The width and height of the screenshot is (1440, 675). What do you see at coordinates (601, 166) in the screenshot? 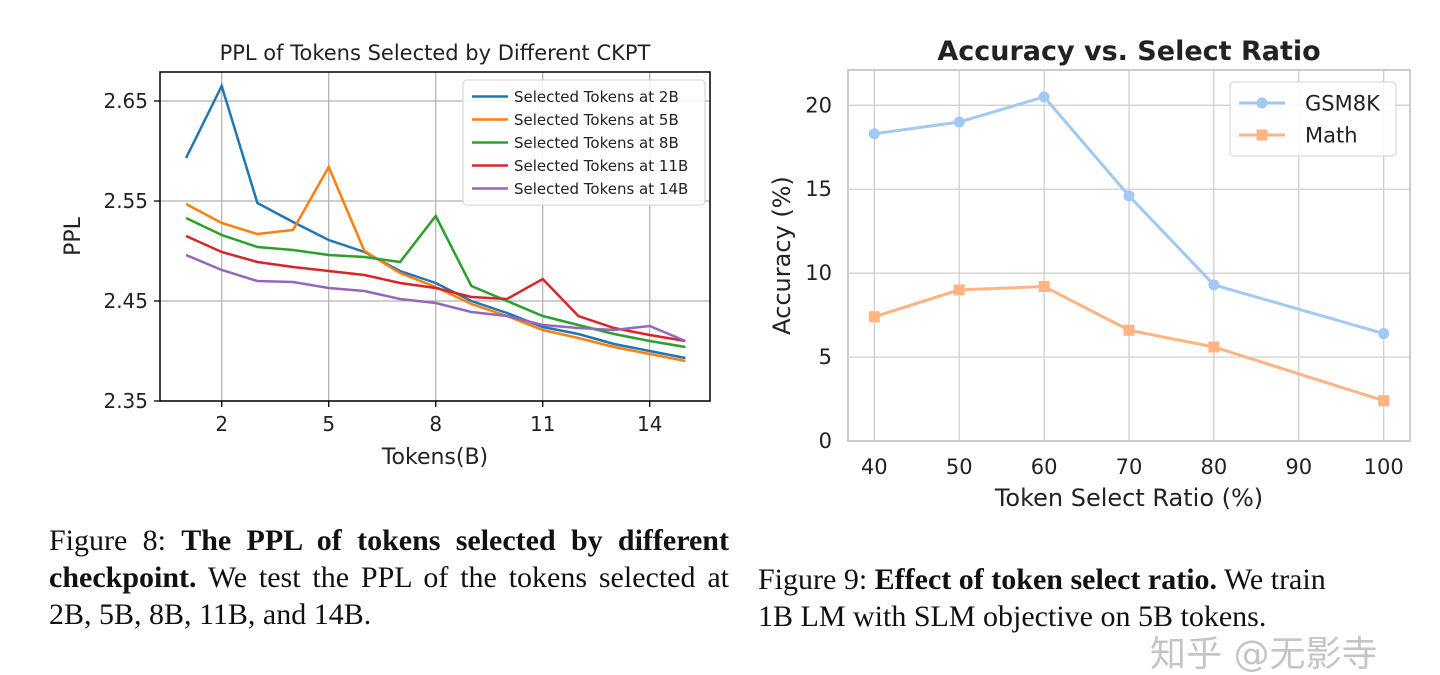
I see `legend-label: Selected Tokens at 11B` at bounding box center [601, 166].